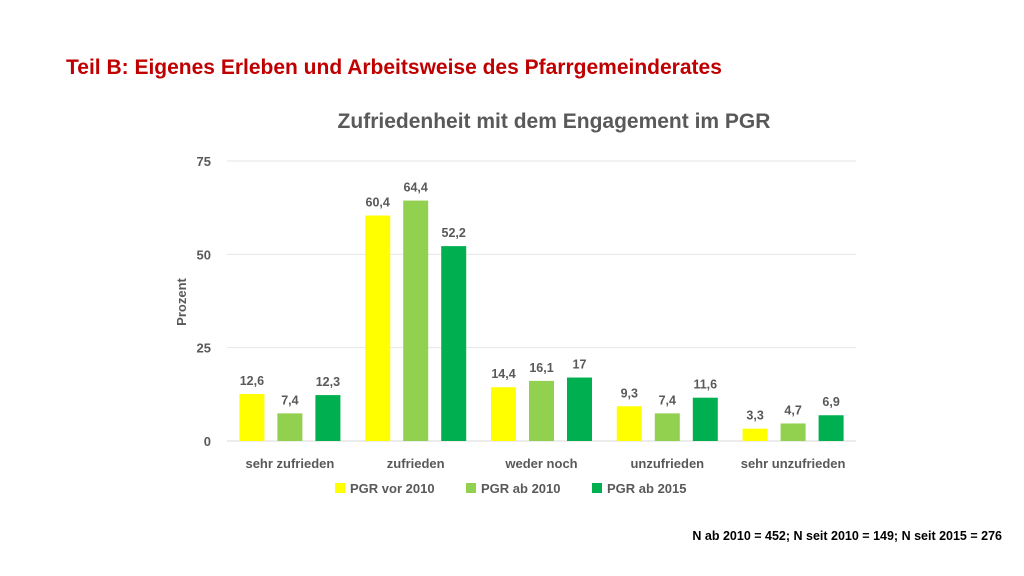 The image size is (1024, 576). Describe the element at coordinates (392, 488) in the screenshot. I see `legend-label: PGR vor 2010` at that location.